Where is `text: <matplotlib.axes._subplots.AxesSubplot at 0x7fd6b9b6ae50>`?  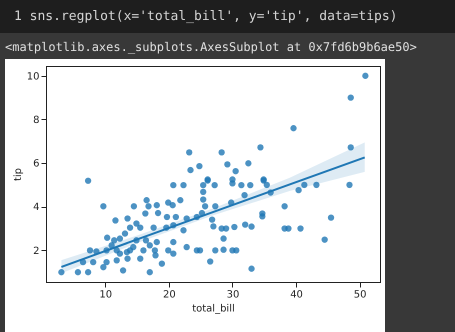
text: <matplotlib.axes._subplots.AxesSubplot at 0x7fd6b9b6ae50> is located at coordinates (211, 47).